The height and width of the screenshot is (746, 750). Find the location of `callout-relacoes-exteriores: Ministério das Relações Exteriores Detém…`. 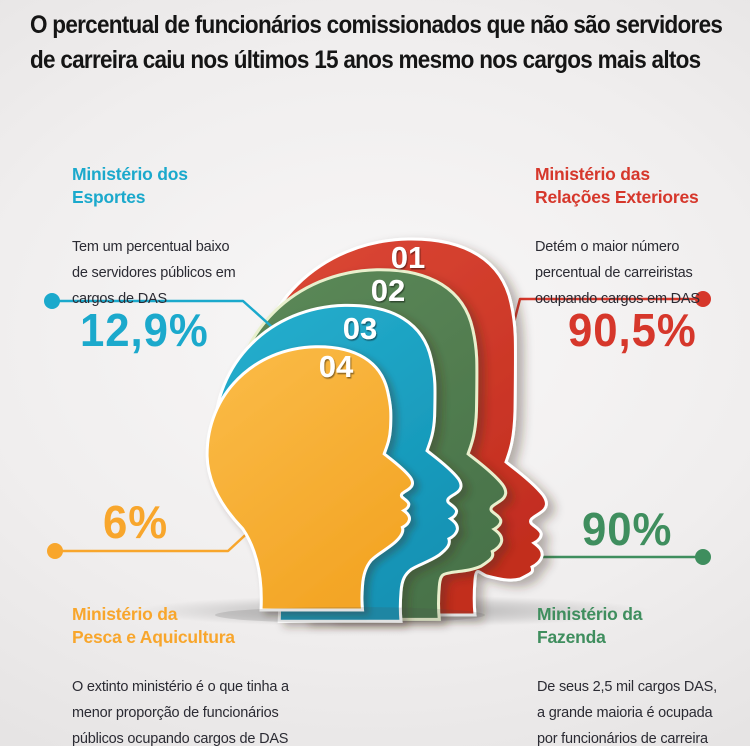

callout-relacoes-exteriores: Ministério das Relações Exteriores Detém… is located at coordinates (640, 237).